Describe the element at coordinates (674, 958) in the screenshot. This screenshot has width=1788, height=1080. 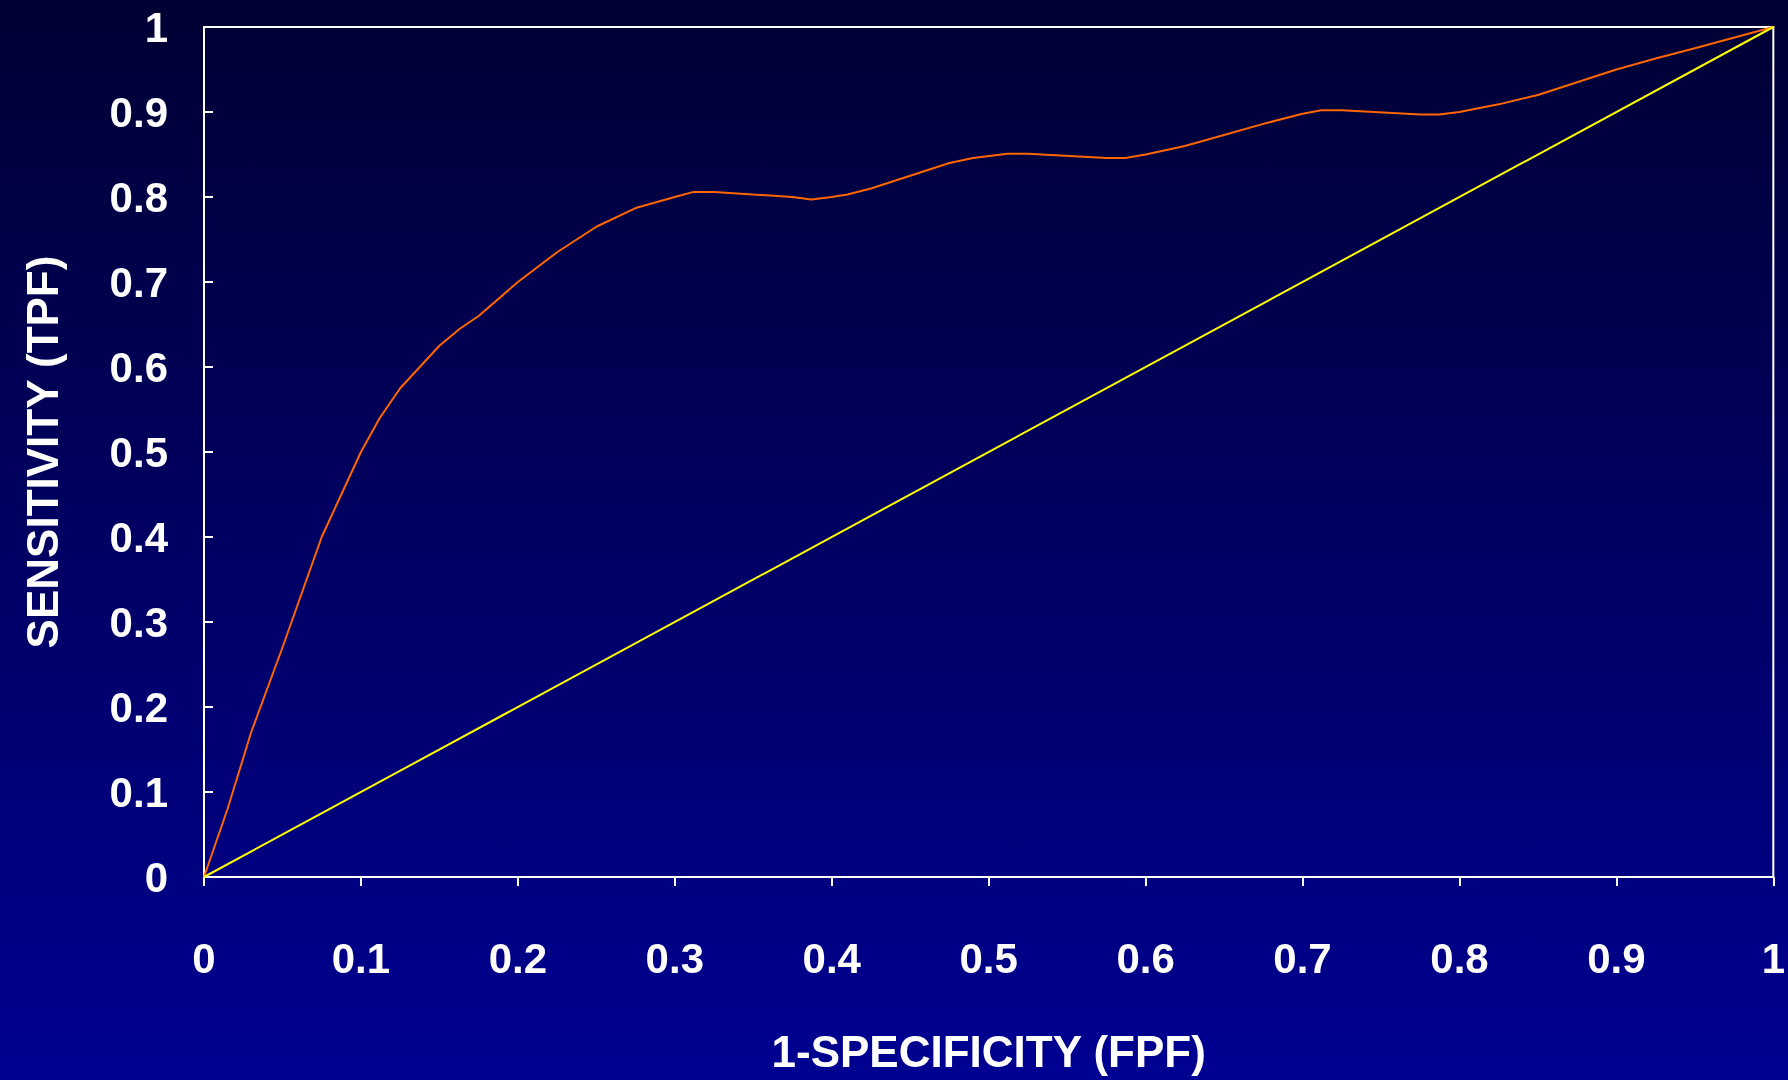
I see `x-tick-label: 0.3` at that location.